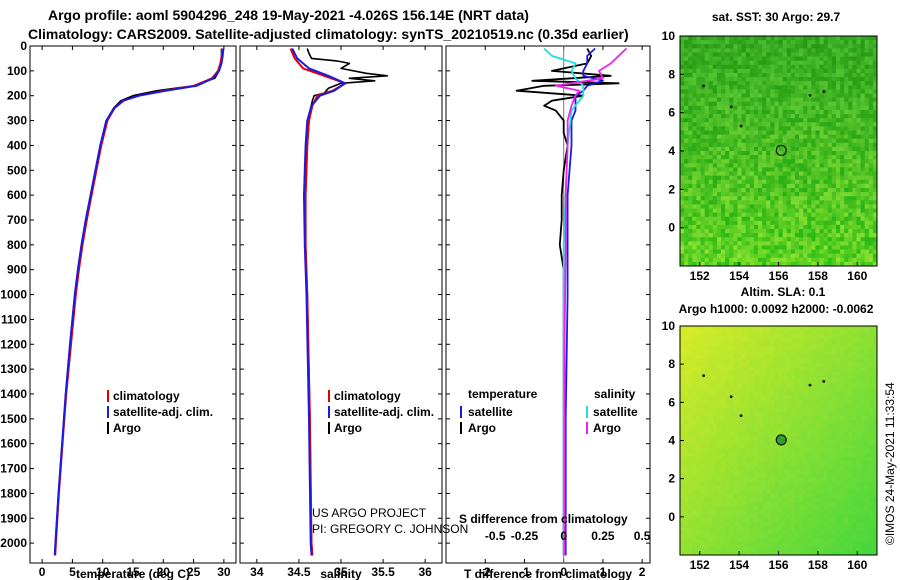  What do you see at coordinates (548, 573) in the screenshot?
I see `difference-xlabel: T difference from climatology` at bounding box center [548, 573].